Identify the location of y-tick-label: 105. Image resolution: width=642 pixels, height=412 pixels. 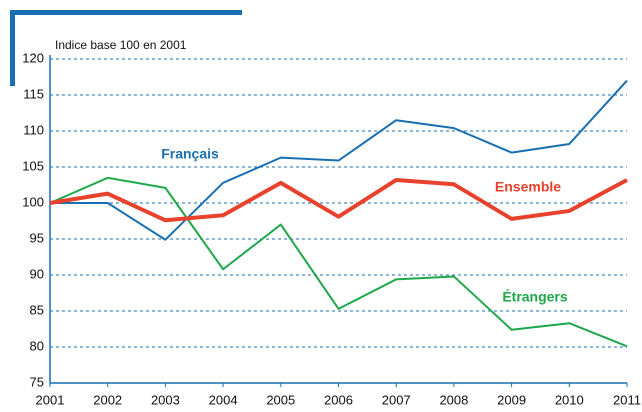
(33, 165).